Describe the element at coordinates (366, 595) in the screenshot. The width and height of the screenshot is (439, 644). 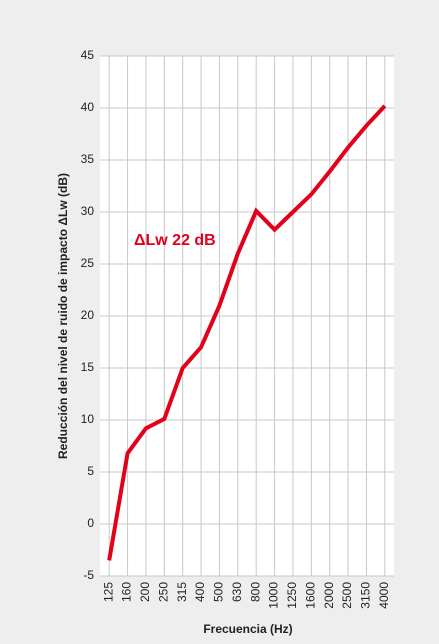
I see `x-tick-label: 3150` at that location.